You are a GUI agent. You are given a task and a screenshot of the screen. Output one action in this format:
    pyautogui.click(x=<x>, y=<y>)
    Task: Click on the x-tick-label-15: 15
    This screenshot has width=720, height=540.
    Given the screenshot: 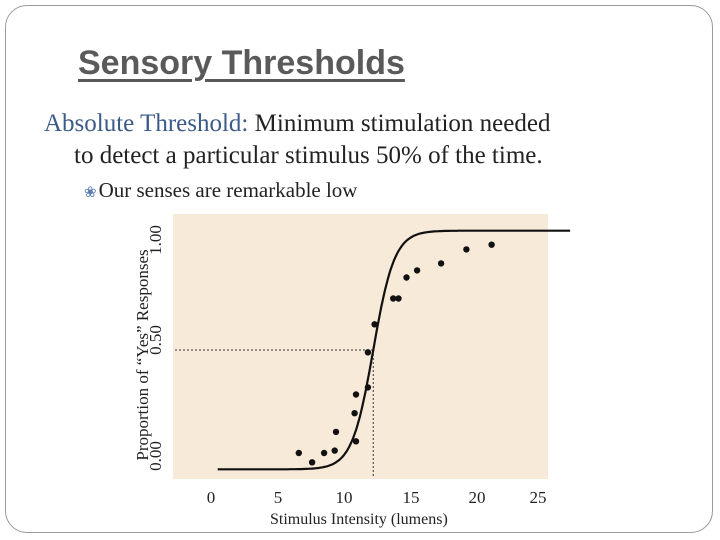 What is the action you would take?
    pyautogui.click(x=411, y=497)
    